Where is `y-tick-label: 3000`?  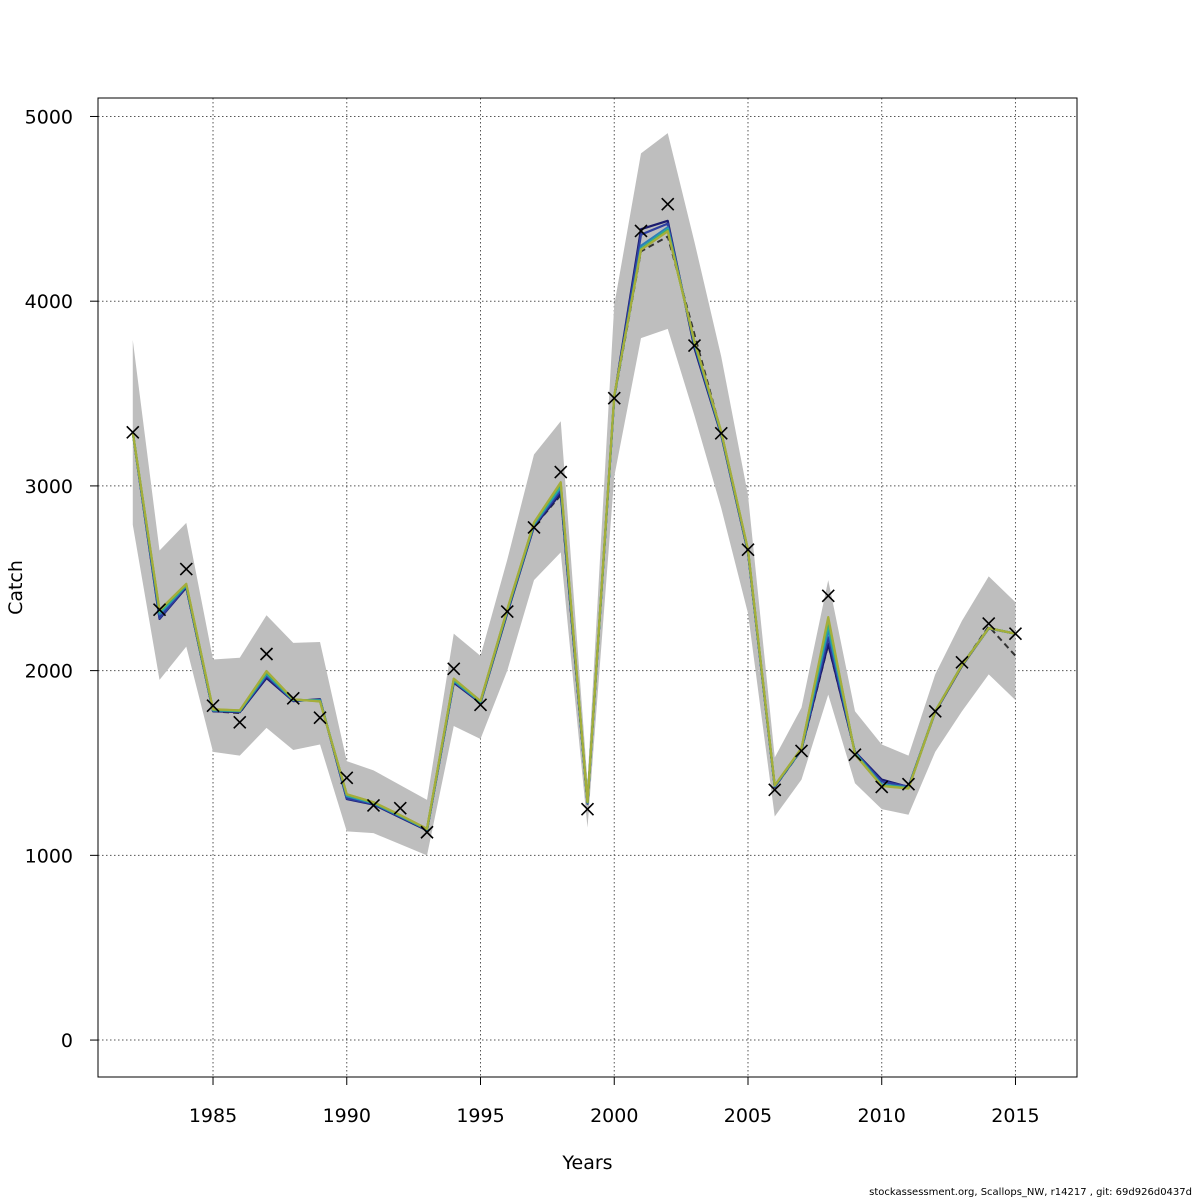
y-tick-label: 3000 is located at coordinates (49, 487).